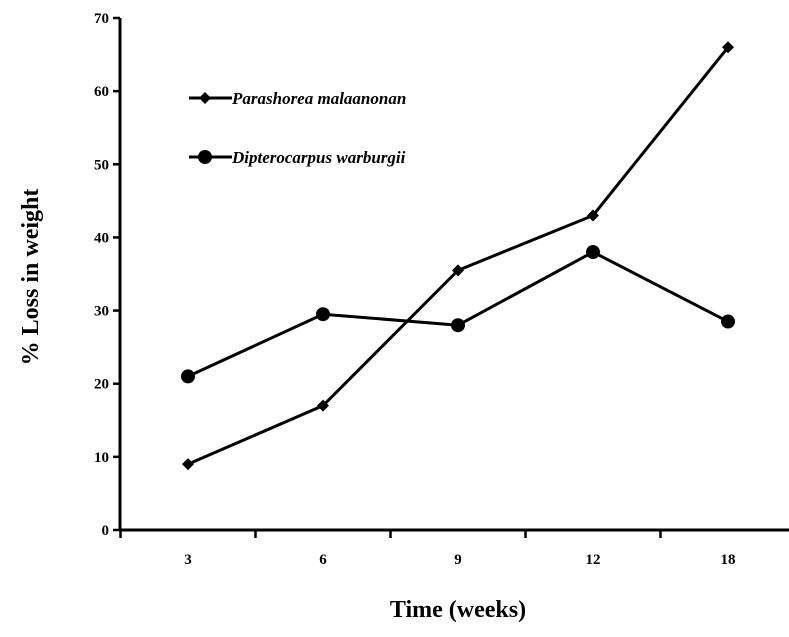 Image resolution: width=789 pixels, height=637 pixels. Describe the element at coordinates (101, 458) in the screenshot. I see `y-tick-label: 10` at that location.